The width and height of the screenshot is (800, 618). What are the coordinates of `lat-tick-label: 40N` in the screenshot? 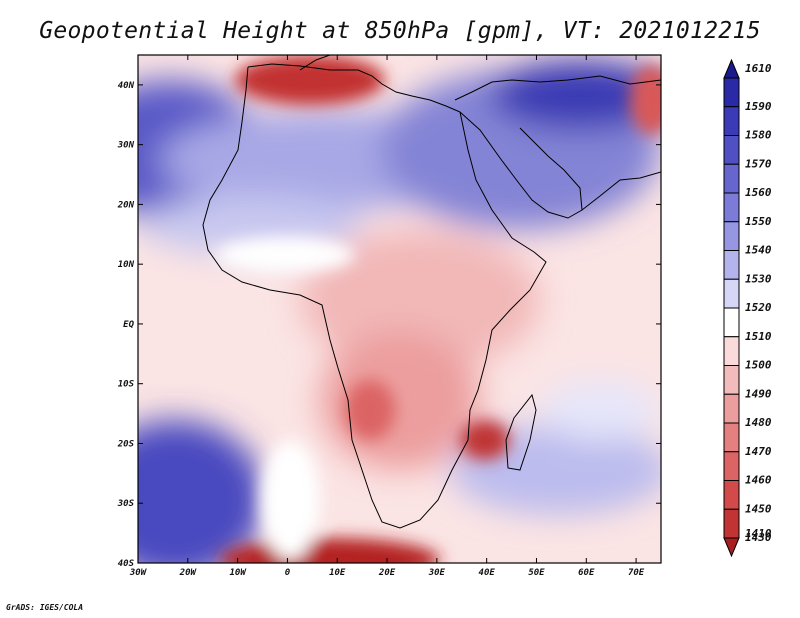 It's located at (126, 86).